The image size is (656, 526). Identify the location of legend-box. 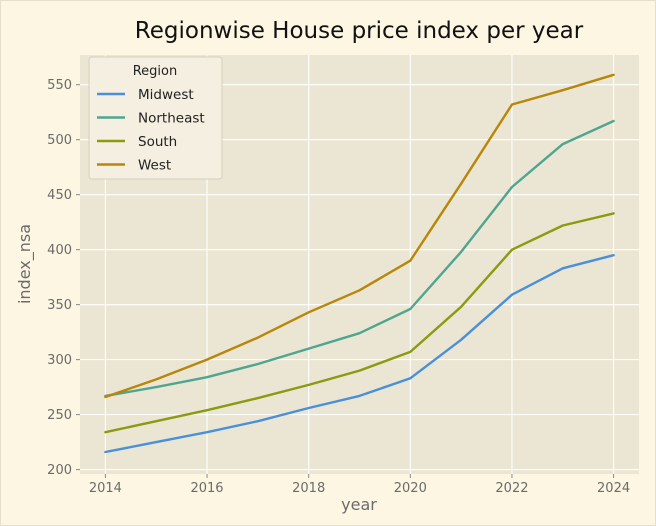
(155, 118).